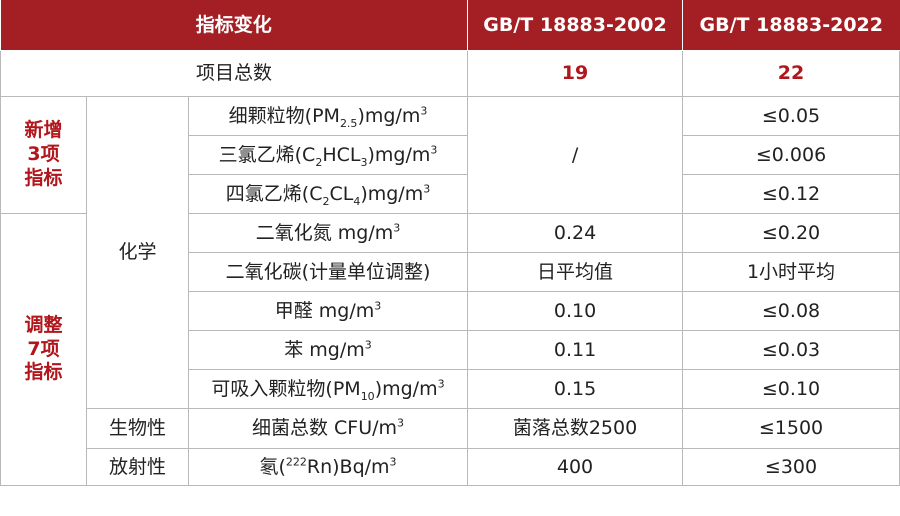  Describe the element at coordinates (791, 194) in the screenshot. I see `value-2022: ≤0.12` at that location.